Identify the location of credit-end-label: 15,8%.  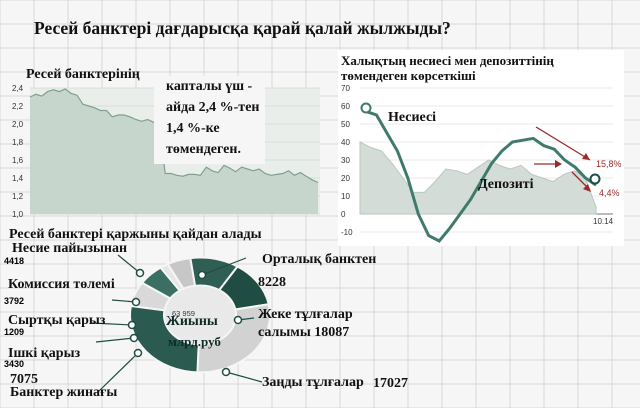
(609, 164).